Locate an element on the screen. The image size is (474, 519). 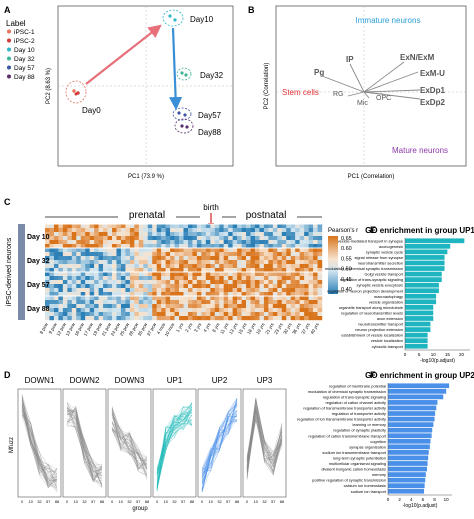
mfuzz-xtick: 57 is located at coordinates (228, 502).